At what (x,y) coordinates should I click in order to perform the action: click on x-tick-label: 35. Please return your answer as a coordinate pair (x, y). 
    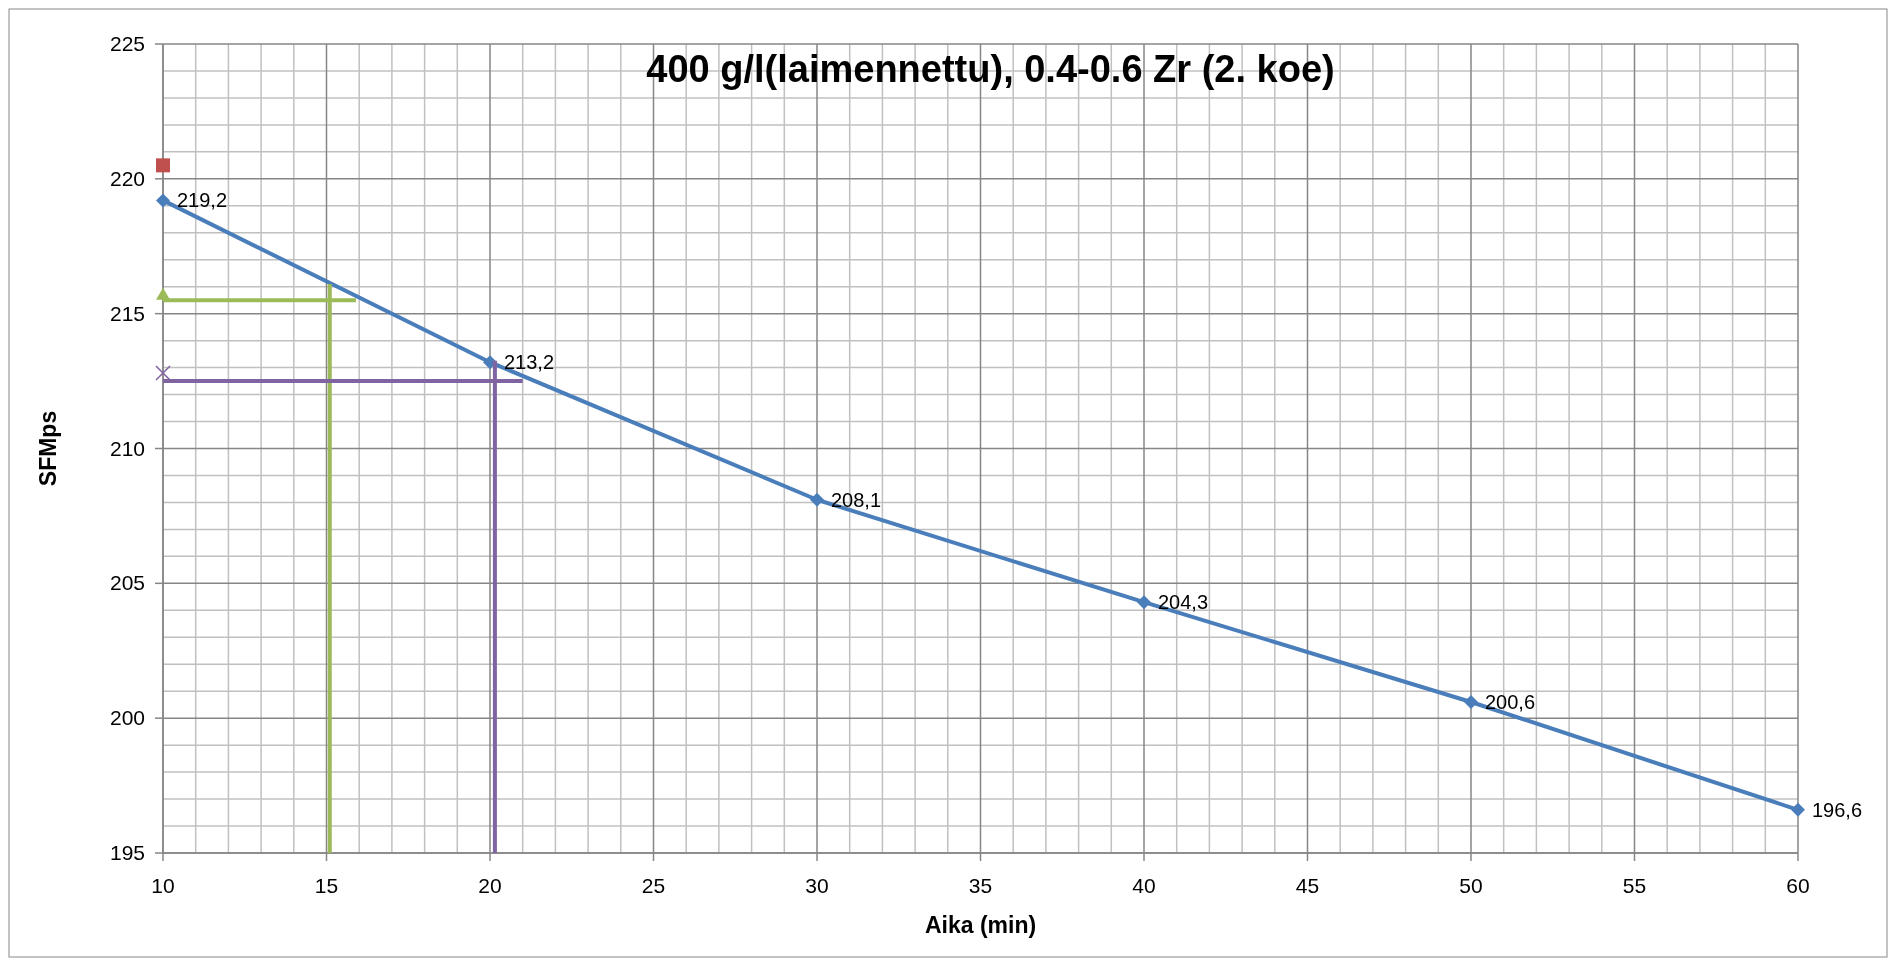
    Looking at the image, I should click on (980, 885).